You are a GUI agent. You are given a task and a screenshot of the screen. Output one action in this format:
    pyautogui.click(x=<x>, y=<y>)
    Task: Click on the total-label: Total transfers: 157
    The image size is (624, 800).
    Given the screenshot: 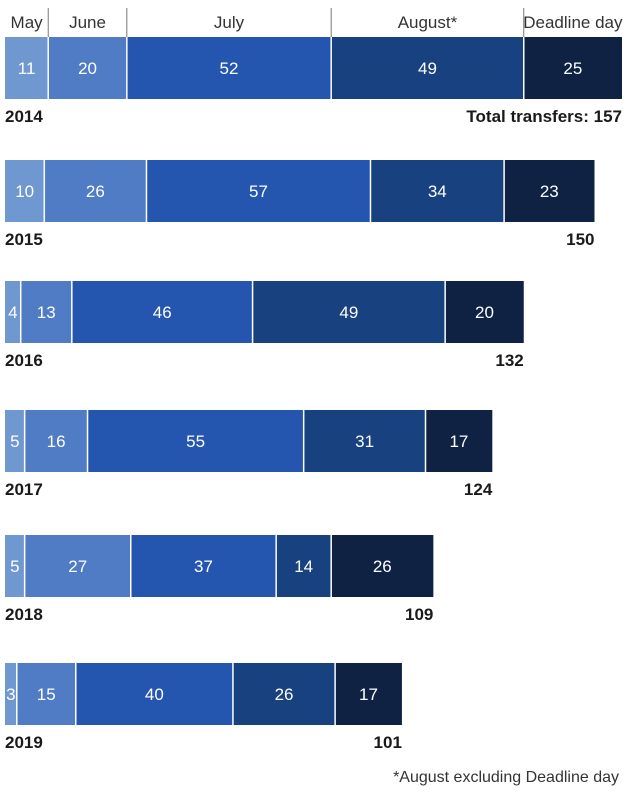 What is the action you would take?
    pyautogui.click(x=544, y=116)
    